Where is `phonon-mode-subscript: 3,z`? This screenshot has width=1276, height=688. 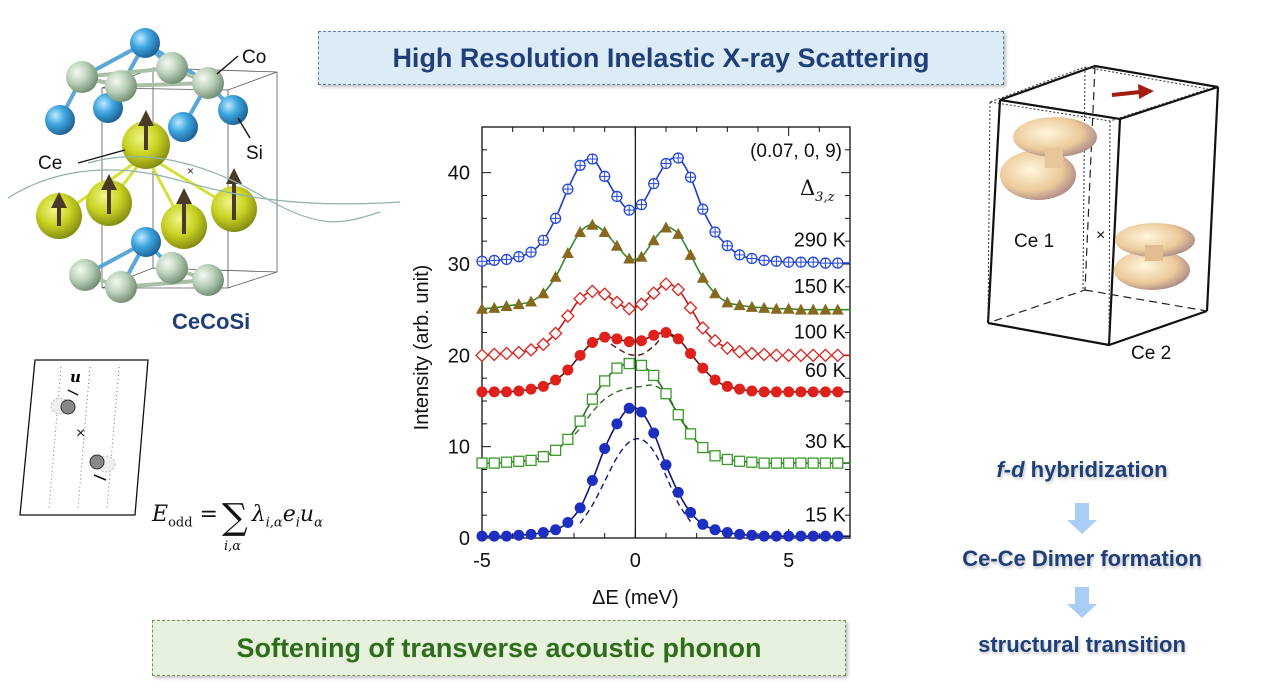
phonon-mode-subscript: 3,z is located at coordinates (824, 197).